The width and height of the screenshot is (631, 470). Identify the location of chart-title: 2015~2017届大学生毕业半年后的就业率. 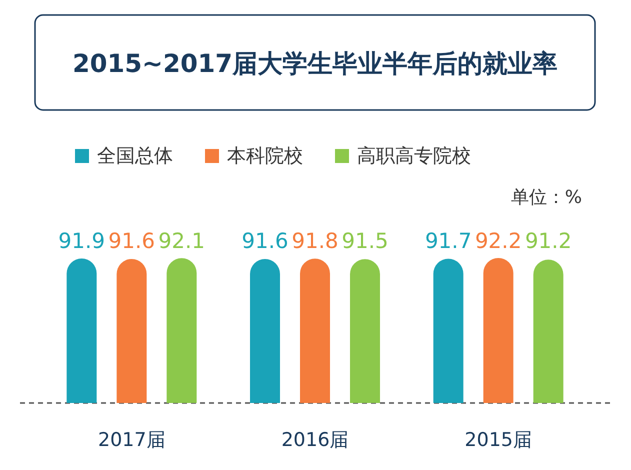
(315, 63).